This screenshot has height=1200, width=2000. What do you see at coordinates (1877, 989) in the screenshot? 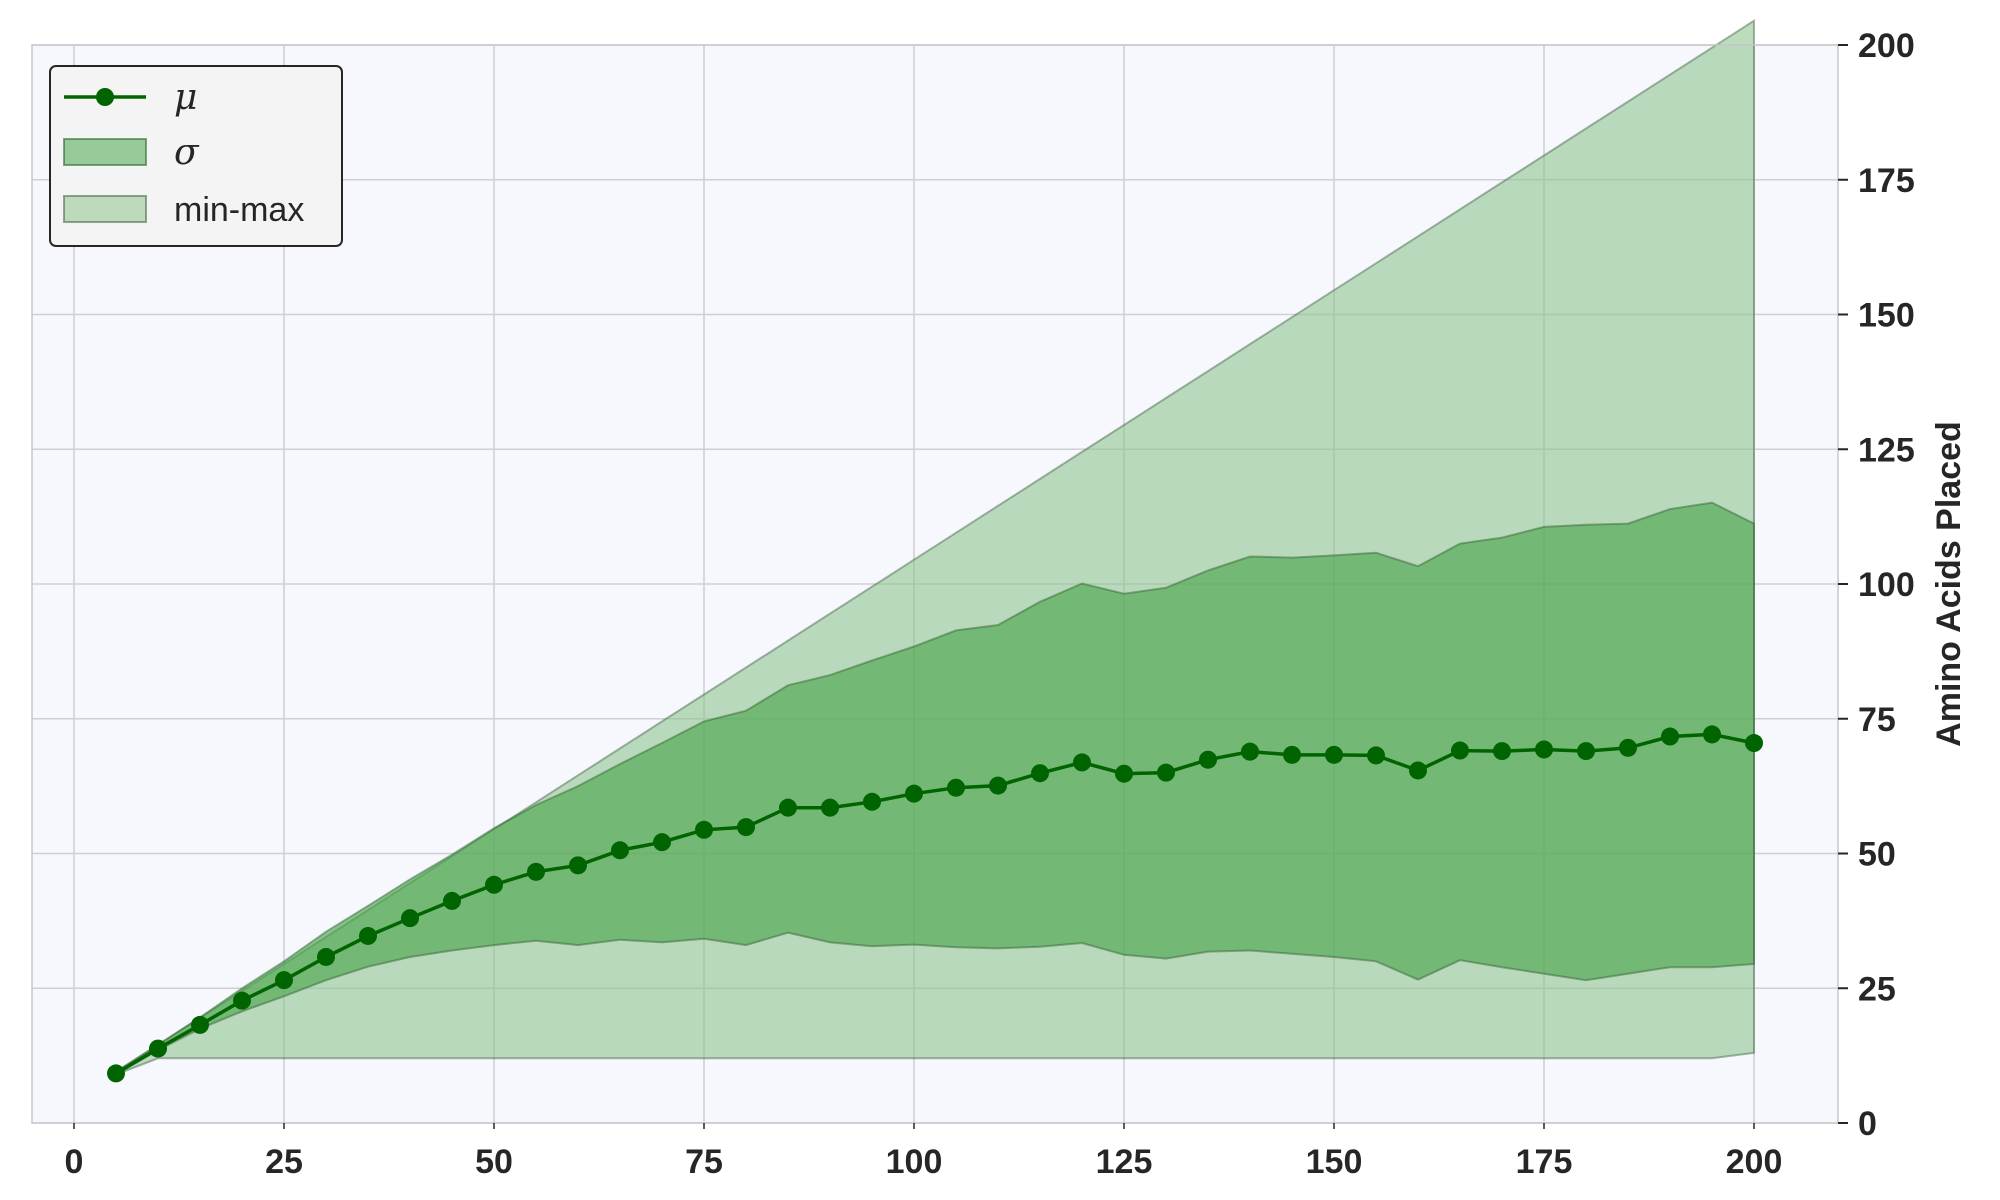
I see `y-tick-label: 25` at bounding box center [1877, 989].